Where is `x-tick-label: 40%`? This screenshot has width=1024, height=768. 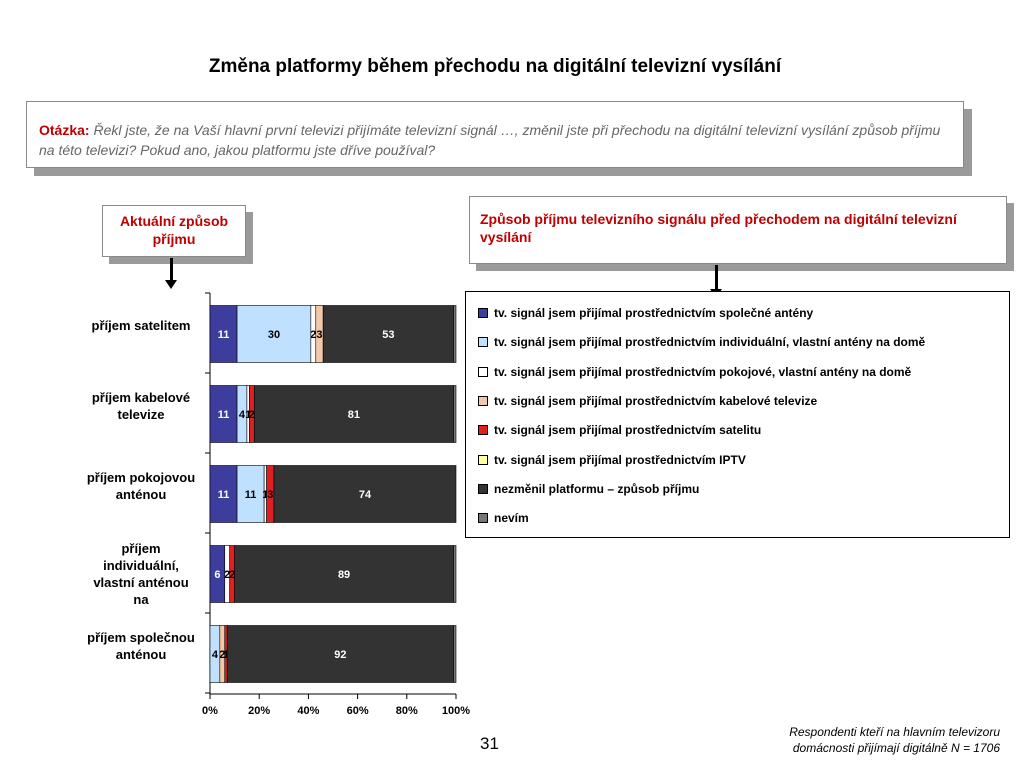
x-tick-label: 40% is located at coordinates (308, 711).